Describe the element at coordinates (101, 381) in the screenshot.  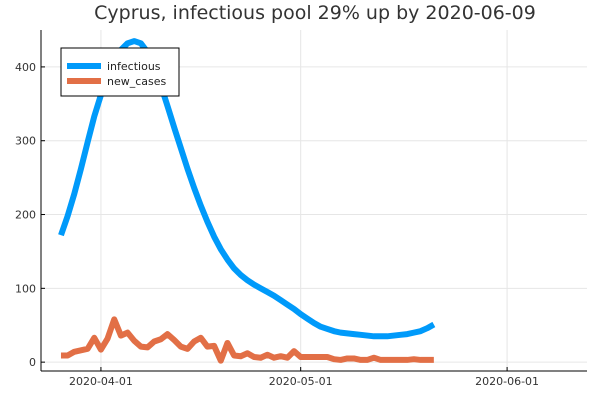
I see `x-tick-label: 2020-04-01` at that location.